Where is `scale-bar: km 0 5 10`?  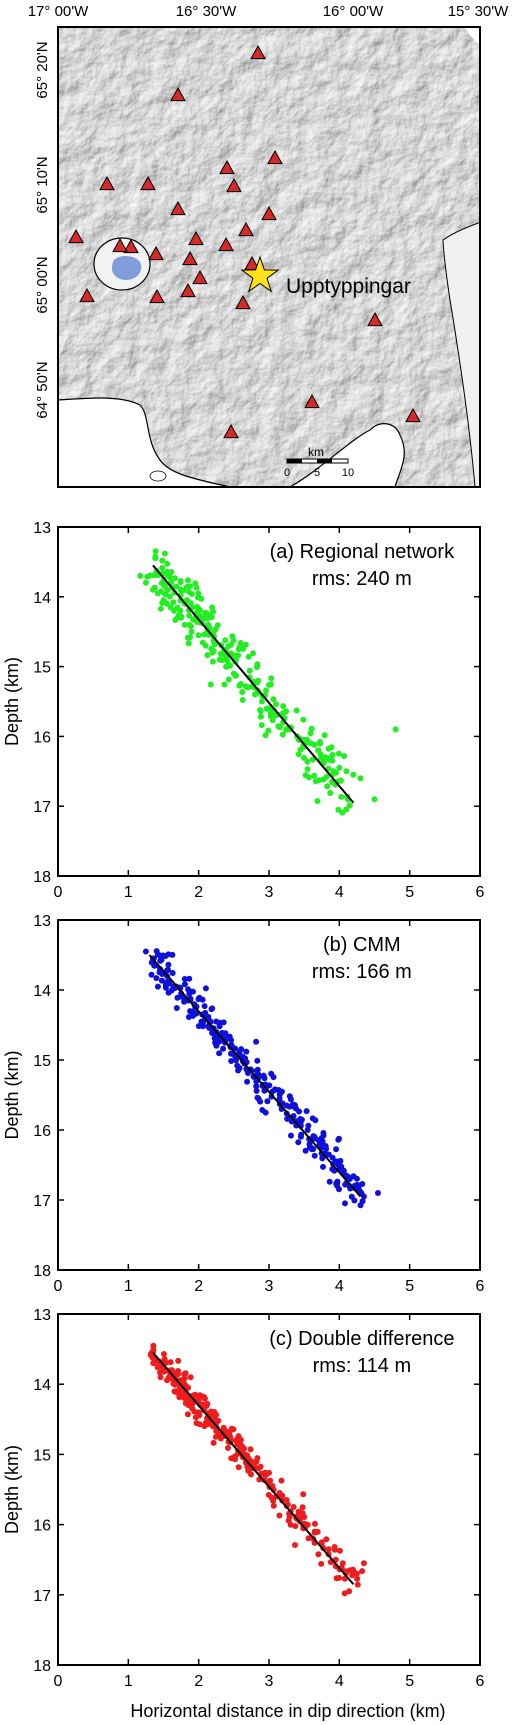 scale-bar: km 0 5 10 is located at coordinates (319, 462).